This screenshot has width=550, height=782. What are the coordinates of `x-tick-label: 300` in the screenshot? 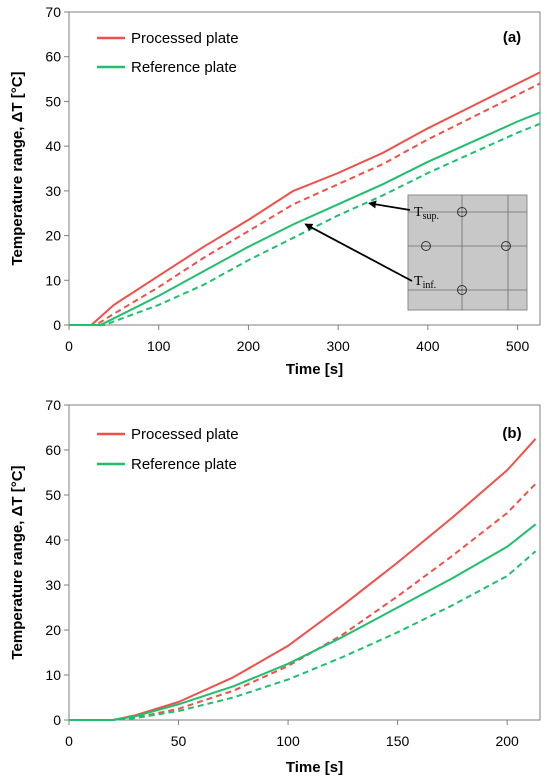 It's located at (338, 346).